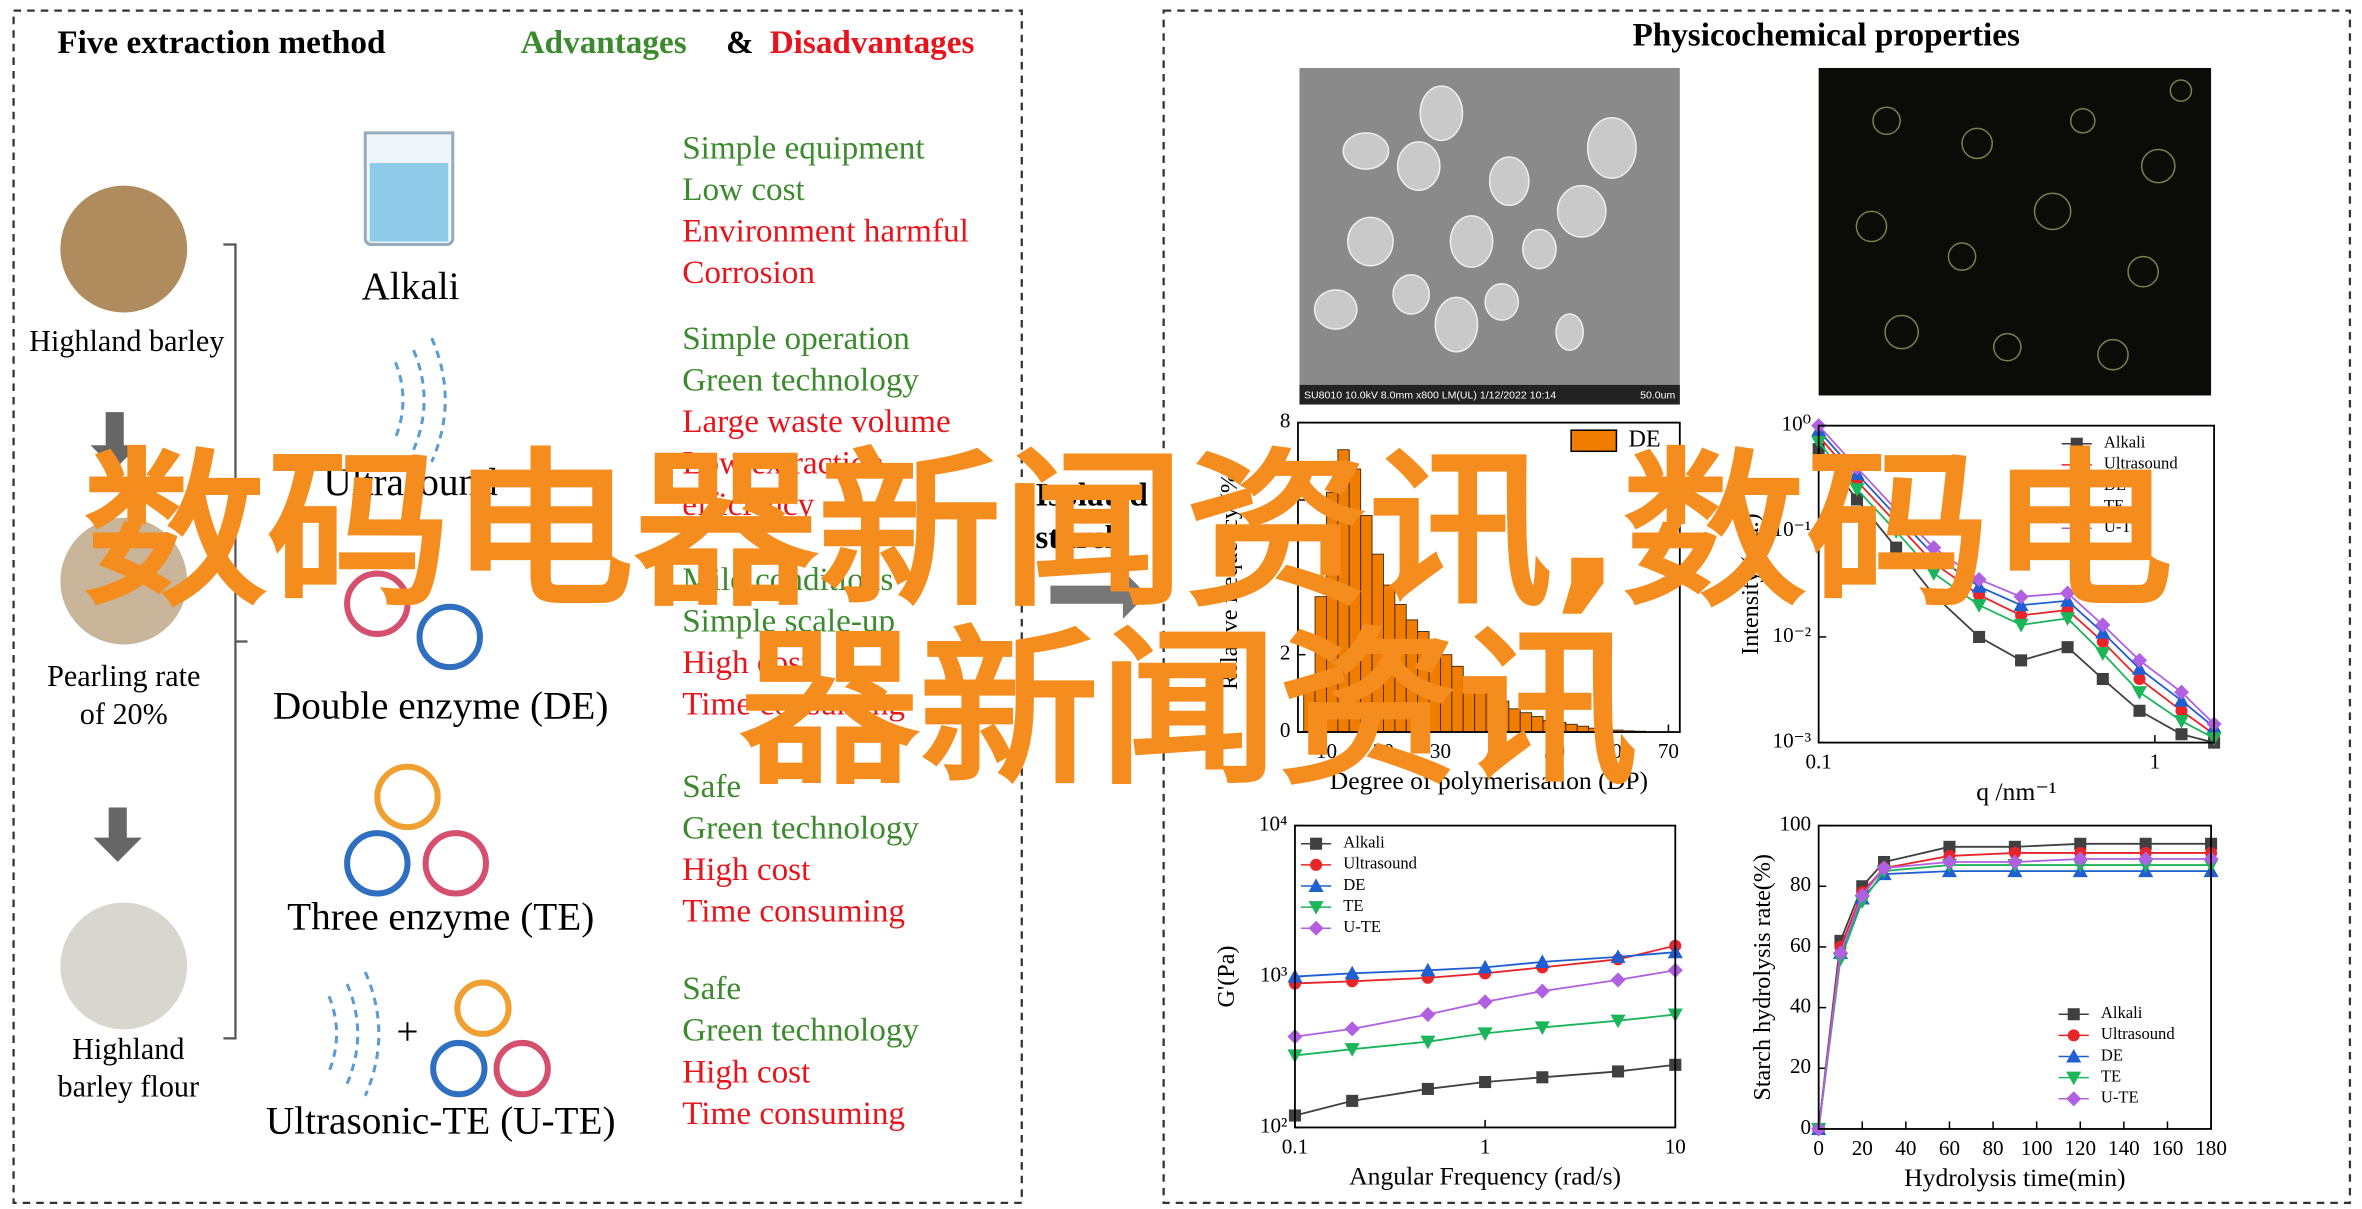 The height and width of the screenshot is (1209, 2362). What do you see at coordinates (800, 379) in the screenshot?
I see `advantage: Green technology` at bounding box center [800, 379].